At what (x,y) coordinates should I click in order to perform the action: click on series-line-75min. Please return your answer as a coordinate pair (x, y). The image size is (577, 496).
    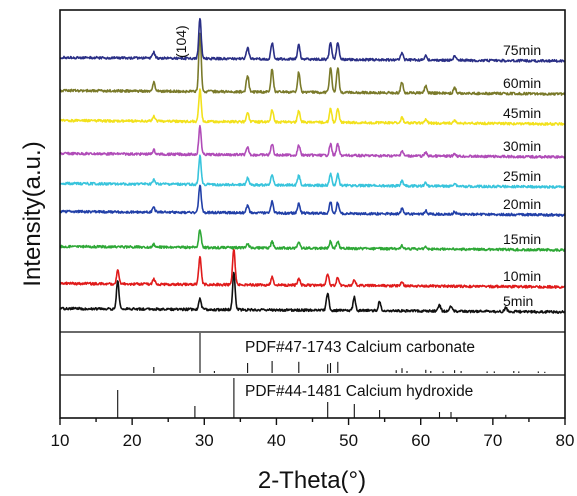
    Looking at the image, I should click on (312, 40).